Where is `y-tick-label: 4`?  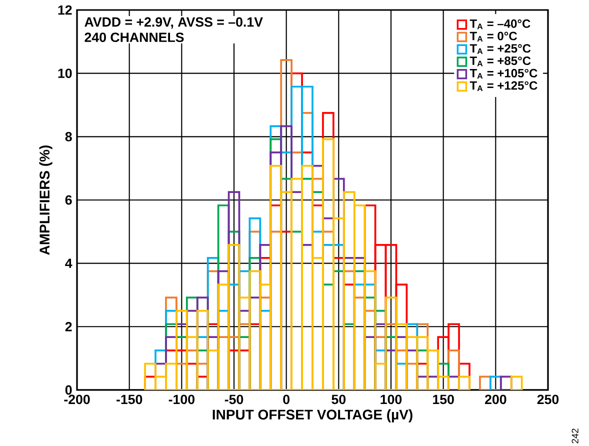
y-tick-label: 4 is located at coordinates (68, 263).